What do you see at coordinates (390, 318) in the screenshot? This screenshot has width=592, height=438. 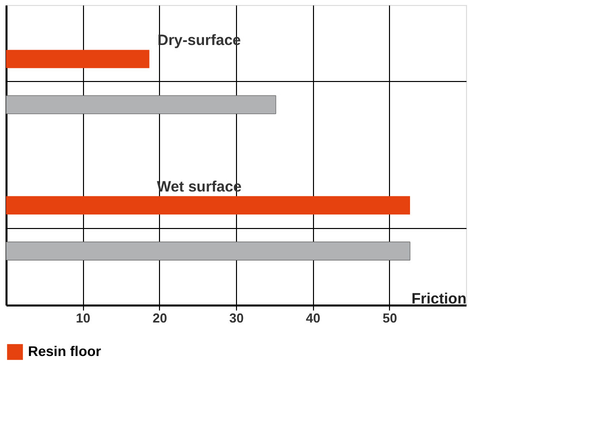 I see `x-tick-label: 50` at bounding box center [390, 318].